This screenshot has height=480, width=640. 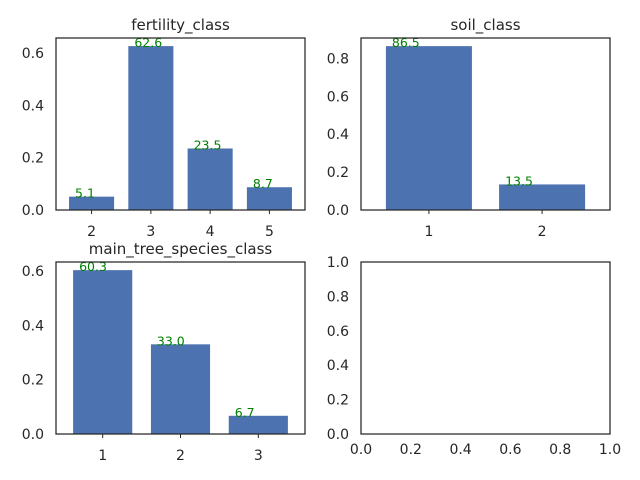 What do you see at coordinates (411, 450) in the screenshot?
I see `x-tick-label: 0.2` at bounding box center [411, 450].